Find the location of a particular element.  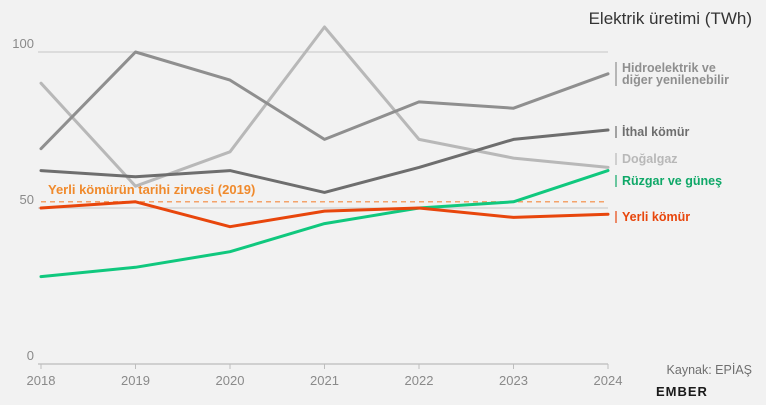

y-tick-label: 50 is located at coordinates (27, 199).